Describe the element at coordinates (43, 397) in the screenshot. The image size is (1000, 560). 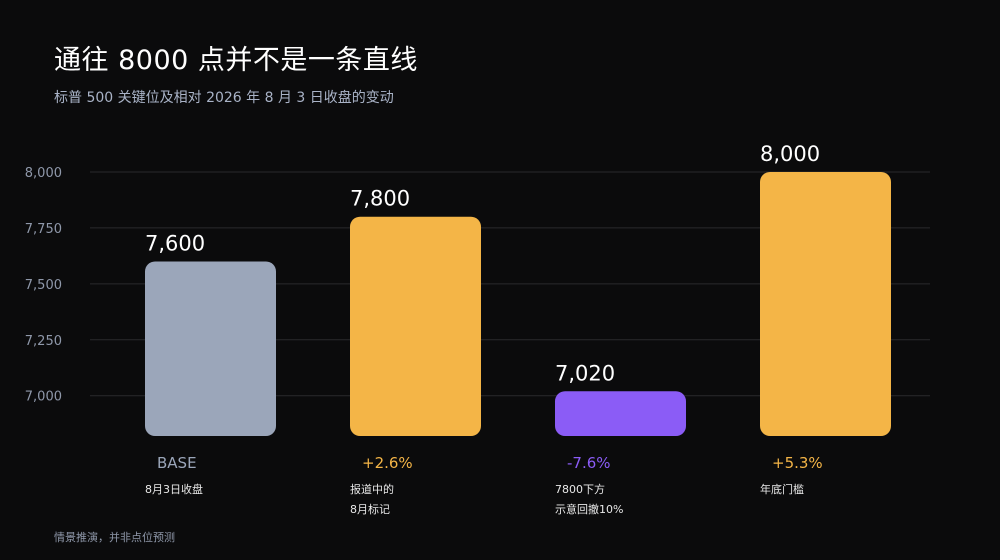
I see `y-tick-label: 7,000` at that location.